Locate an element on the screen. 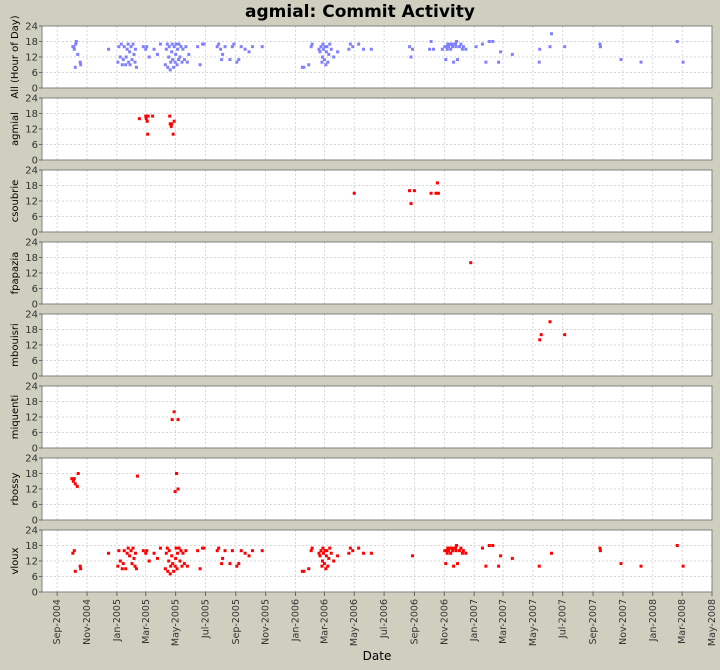 The height and width of the screenshot is (670, 720). chart-title: agmial: Commit Activity is located at coordinates (360, 12).